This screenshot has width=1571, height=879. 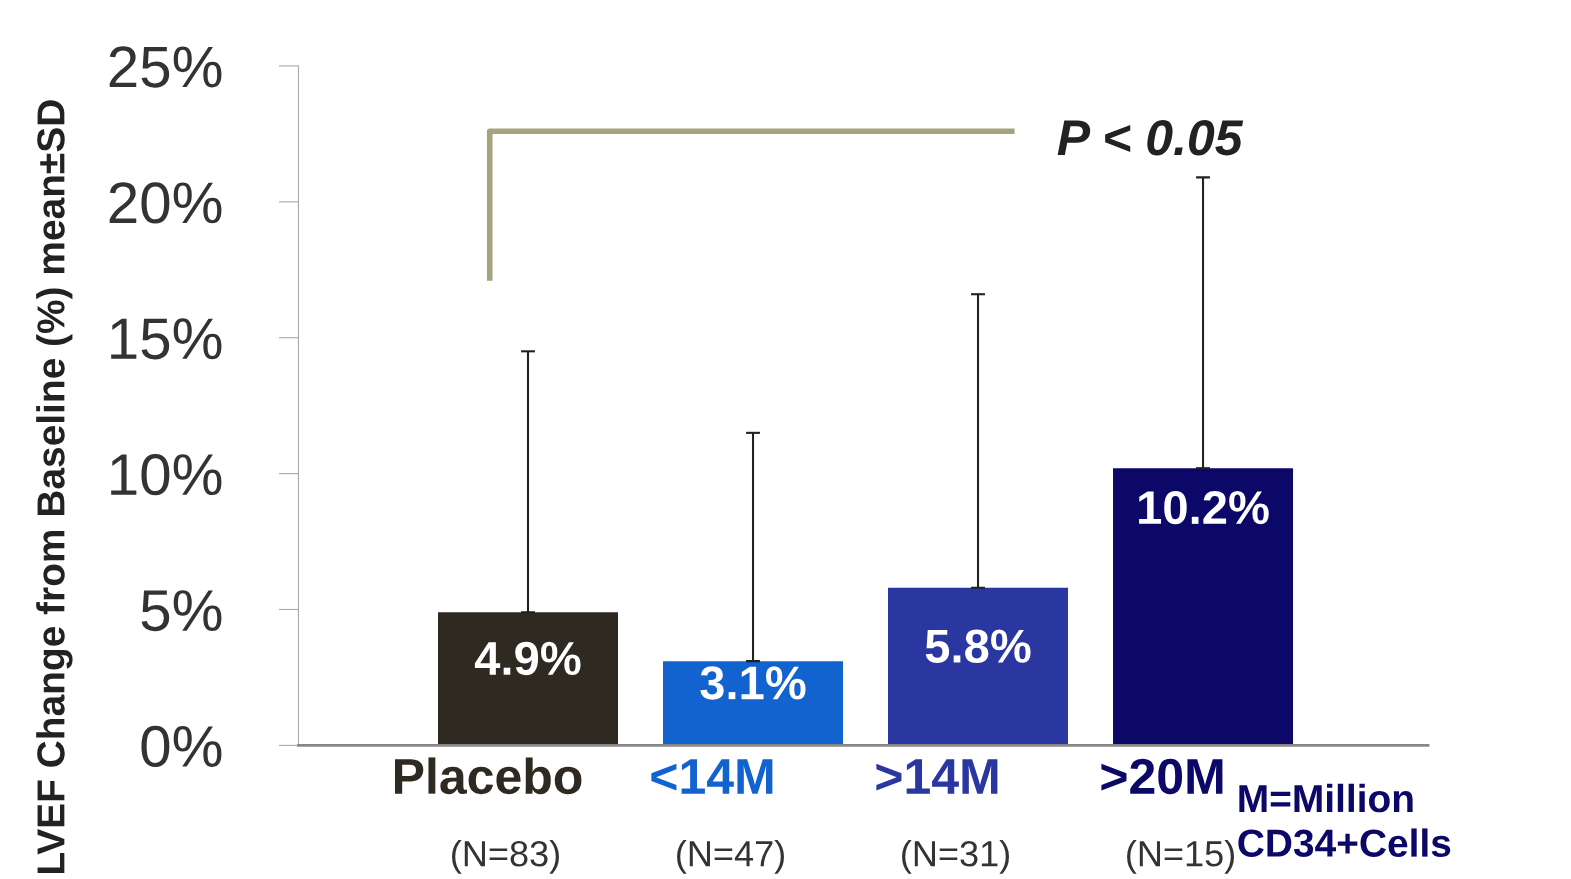 I want to click on x-tick-label: >14M (N=31), so click(x=942, y=816).